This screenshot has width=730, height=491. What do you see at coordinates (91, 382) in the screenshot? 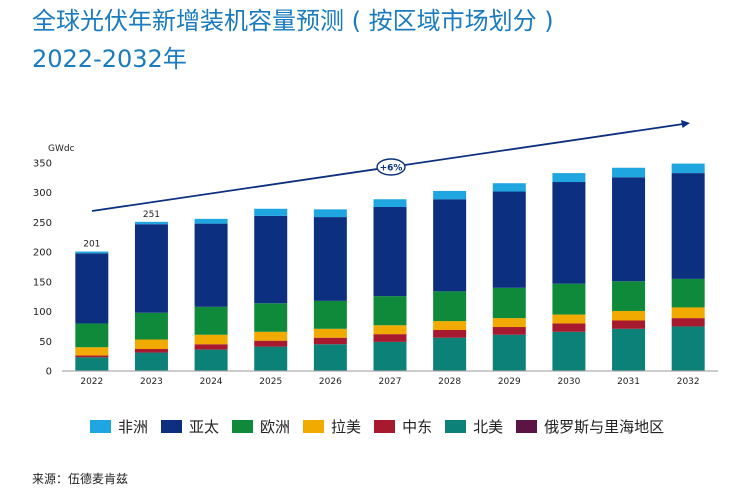
I see `x-tick-label: 2022` at bounding box center [91, 382].